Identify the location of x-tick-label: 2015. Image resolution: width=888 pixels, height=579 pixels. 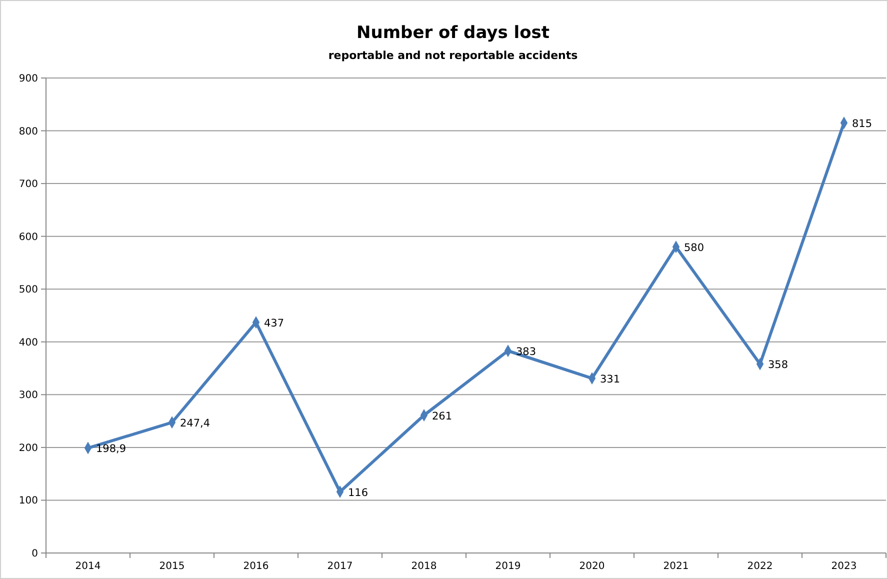
(172, 566).